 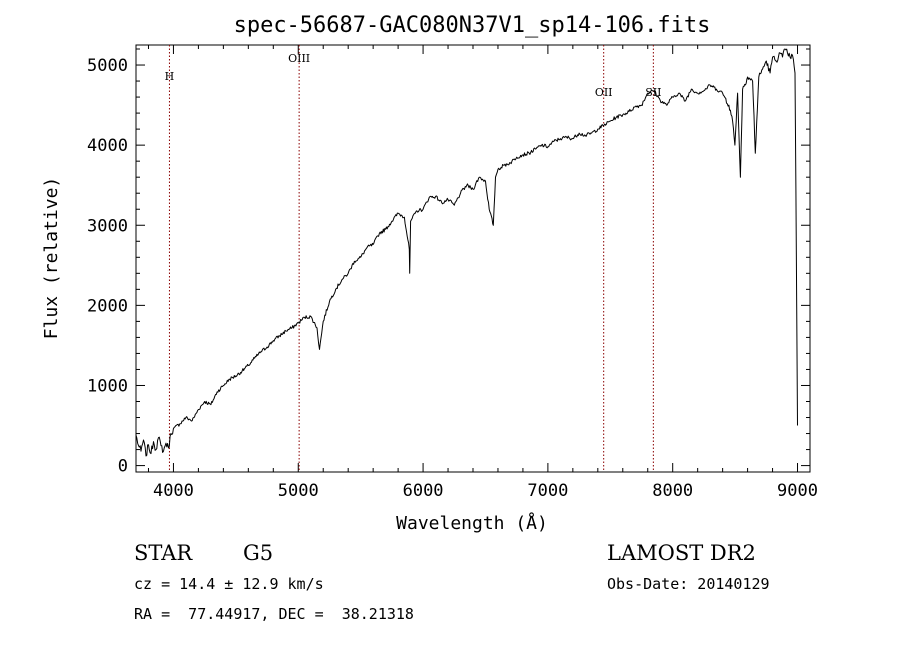 I want to click on coordinates: RA = 77.44917, DEC = 38.21318, so click(x=274, y=614).